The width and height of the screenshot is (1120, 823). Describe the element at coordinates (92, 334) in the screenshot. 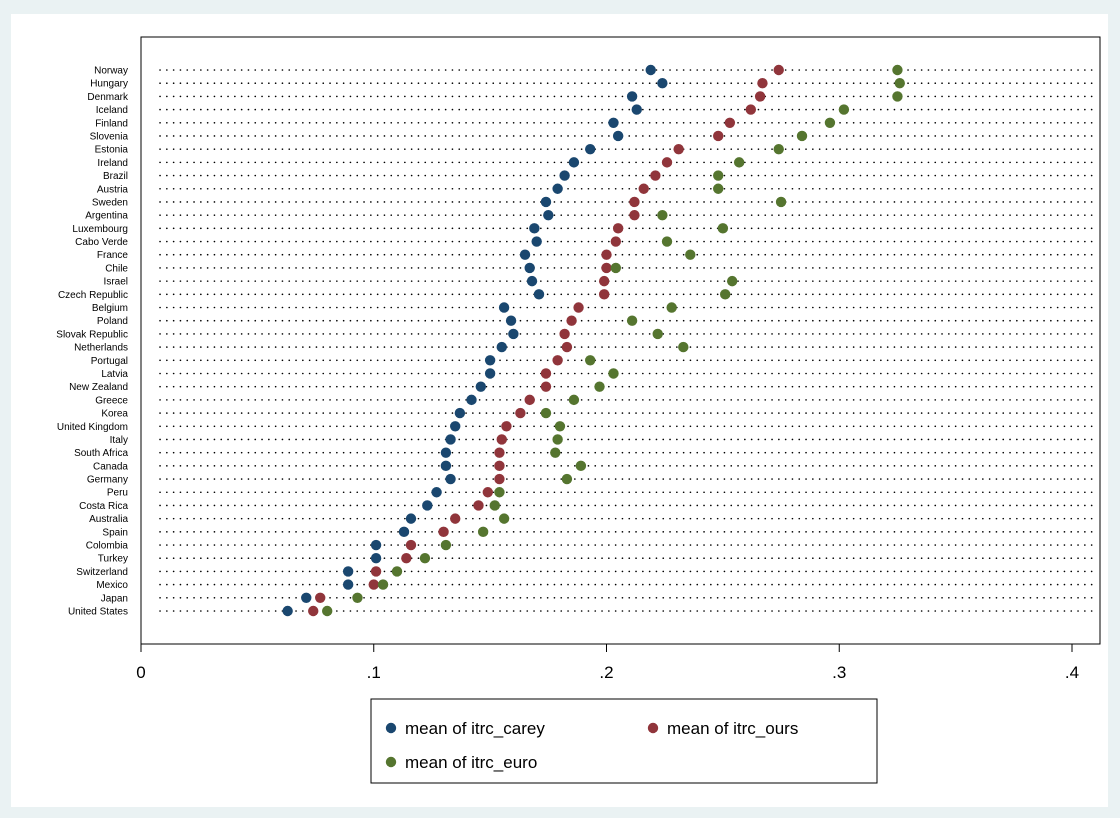

I see `category-label: Slovak Republic` at that location.